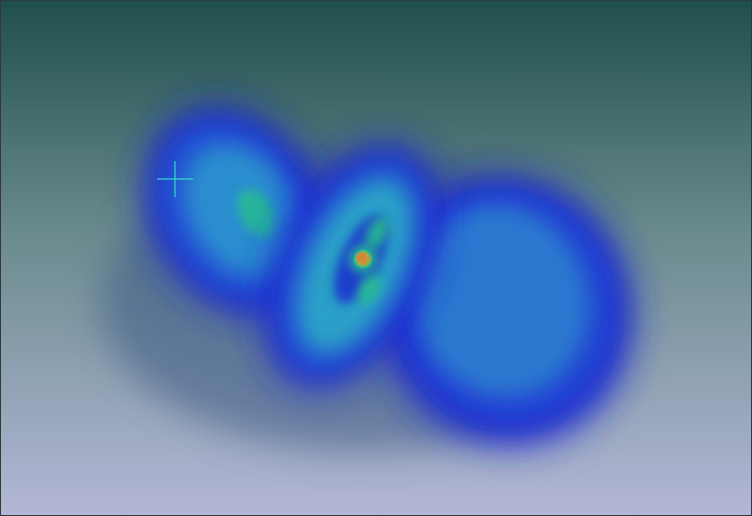 The image size is (752, 516). I want to click on nucleus, so click(363, 259).